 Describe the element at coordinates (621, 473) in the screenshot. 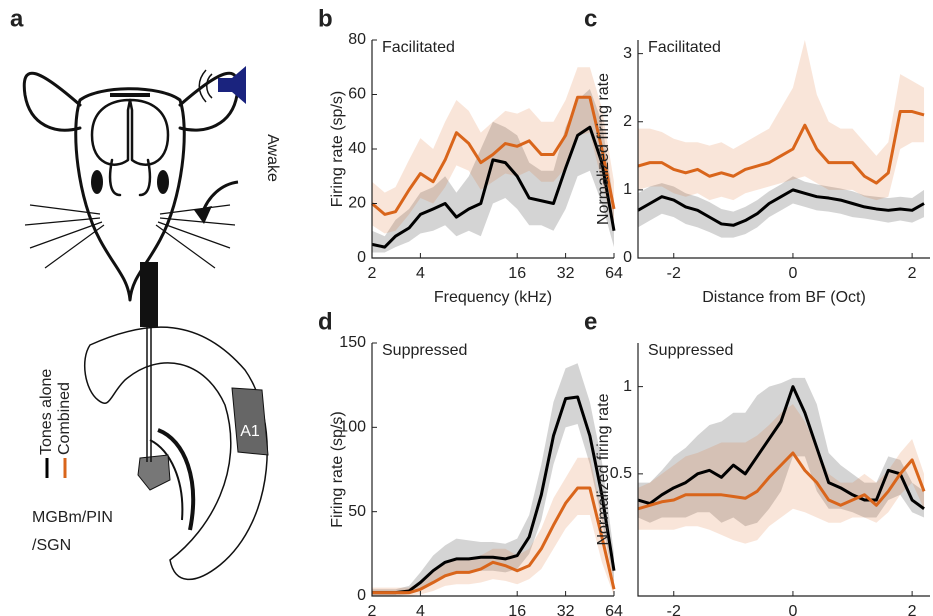

I see `y-tick-label: 0.5` at that location.